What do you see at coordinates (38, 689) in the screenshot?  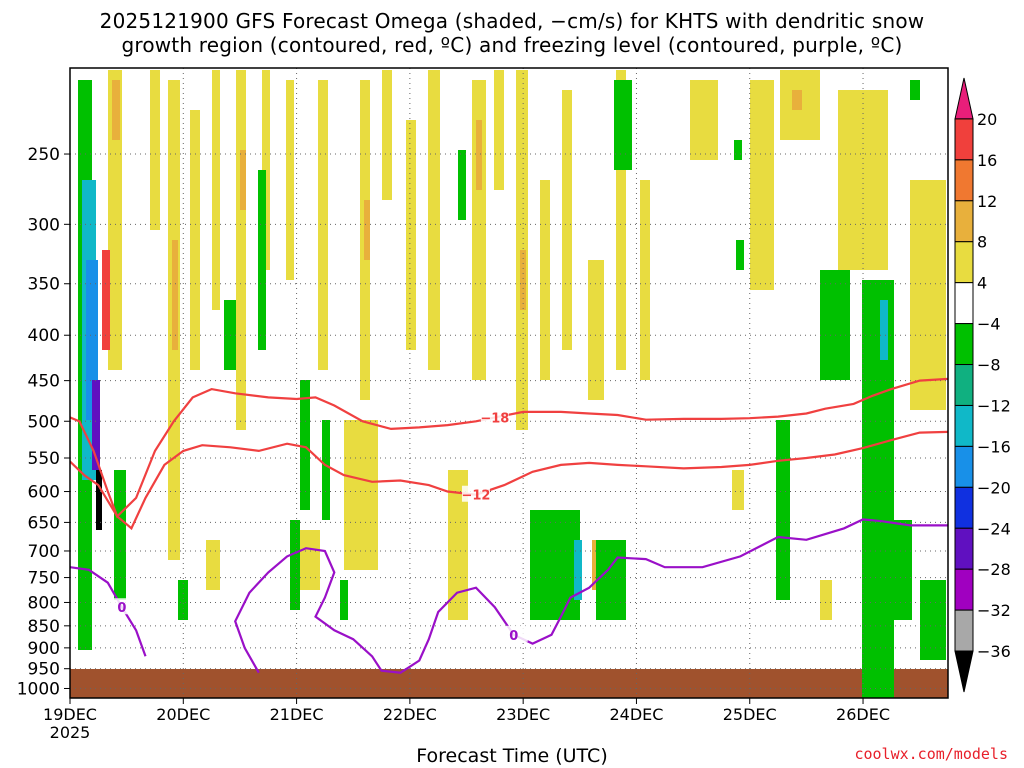 I see `y-tick-label: 1000` at bounding box center [38, 689].